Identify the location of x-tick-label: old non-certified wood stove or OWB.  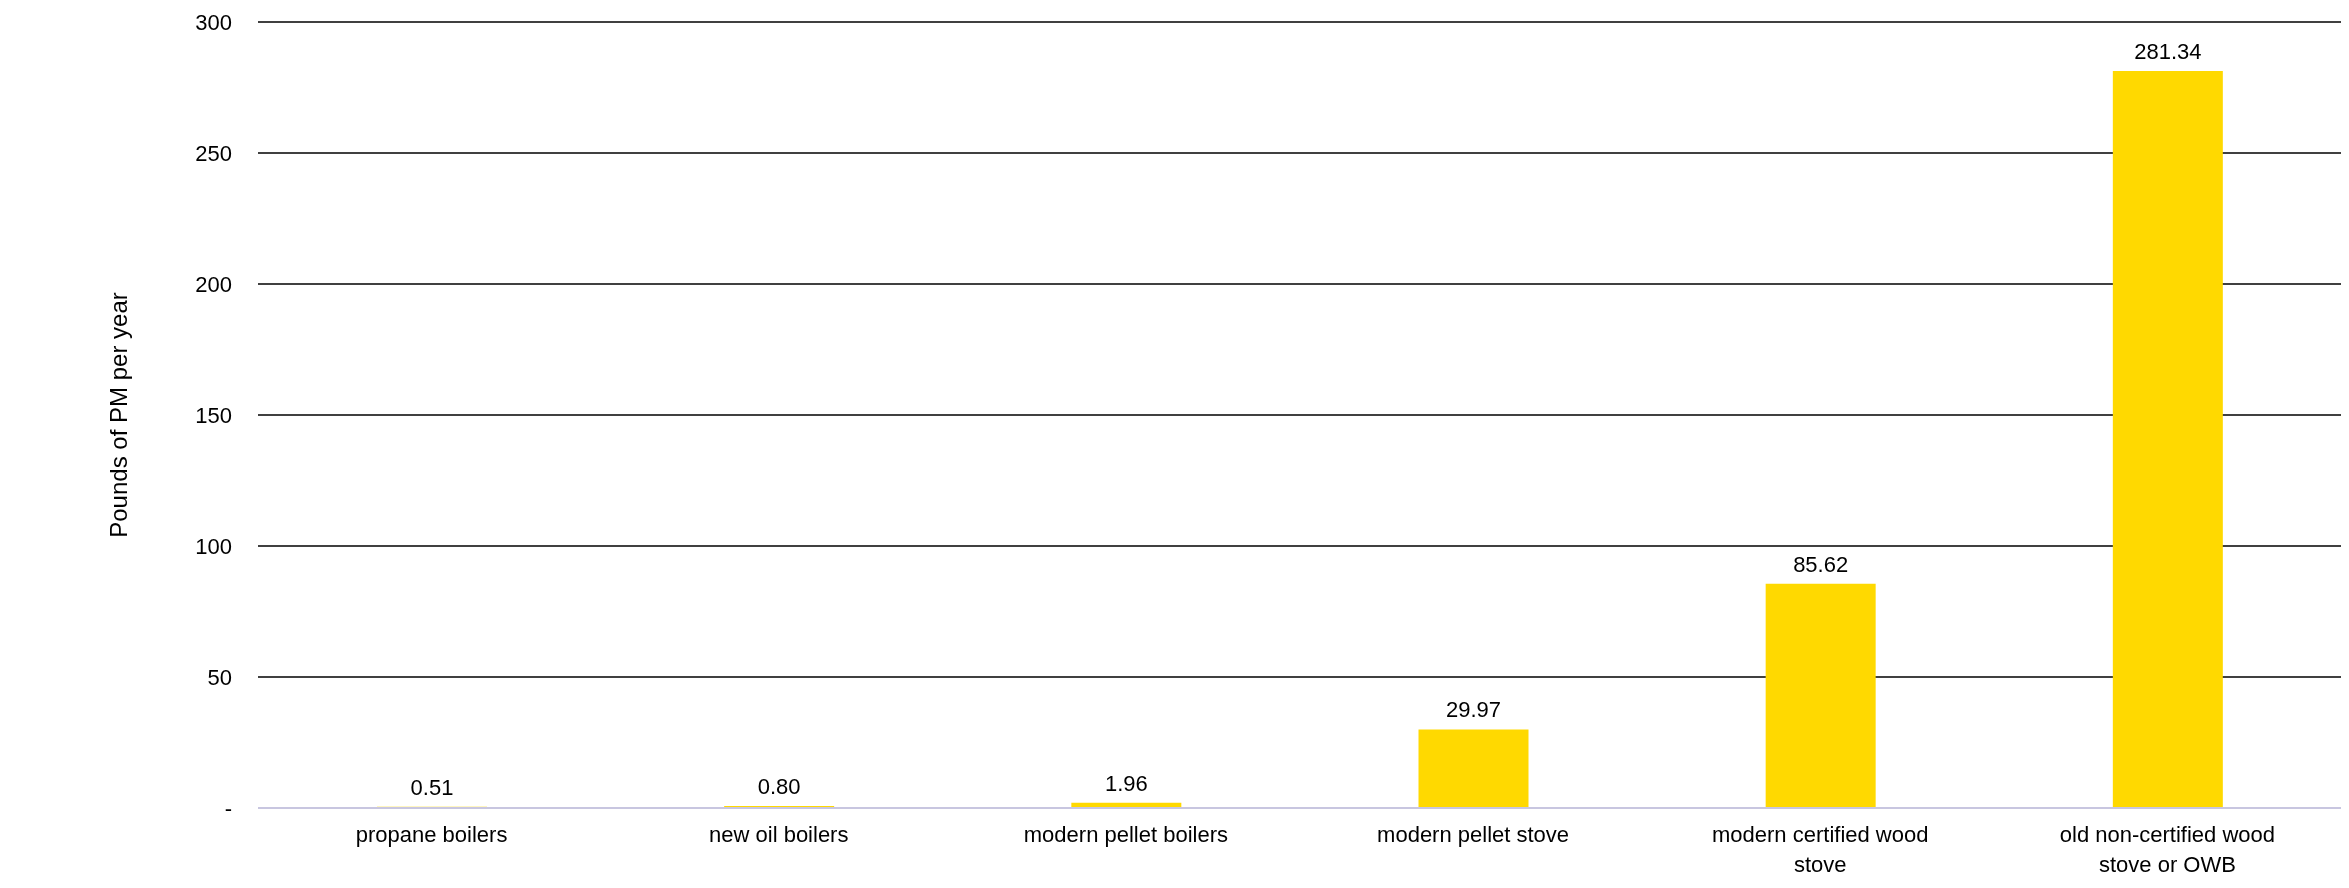
(2167, 849).